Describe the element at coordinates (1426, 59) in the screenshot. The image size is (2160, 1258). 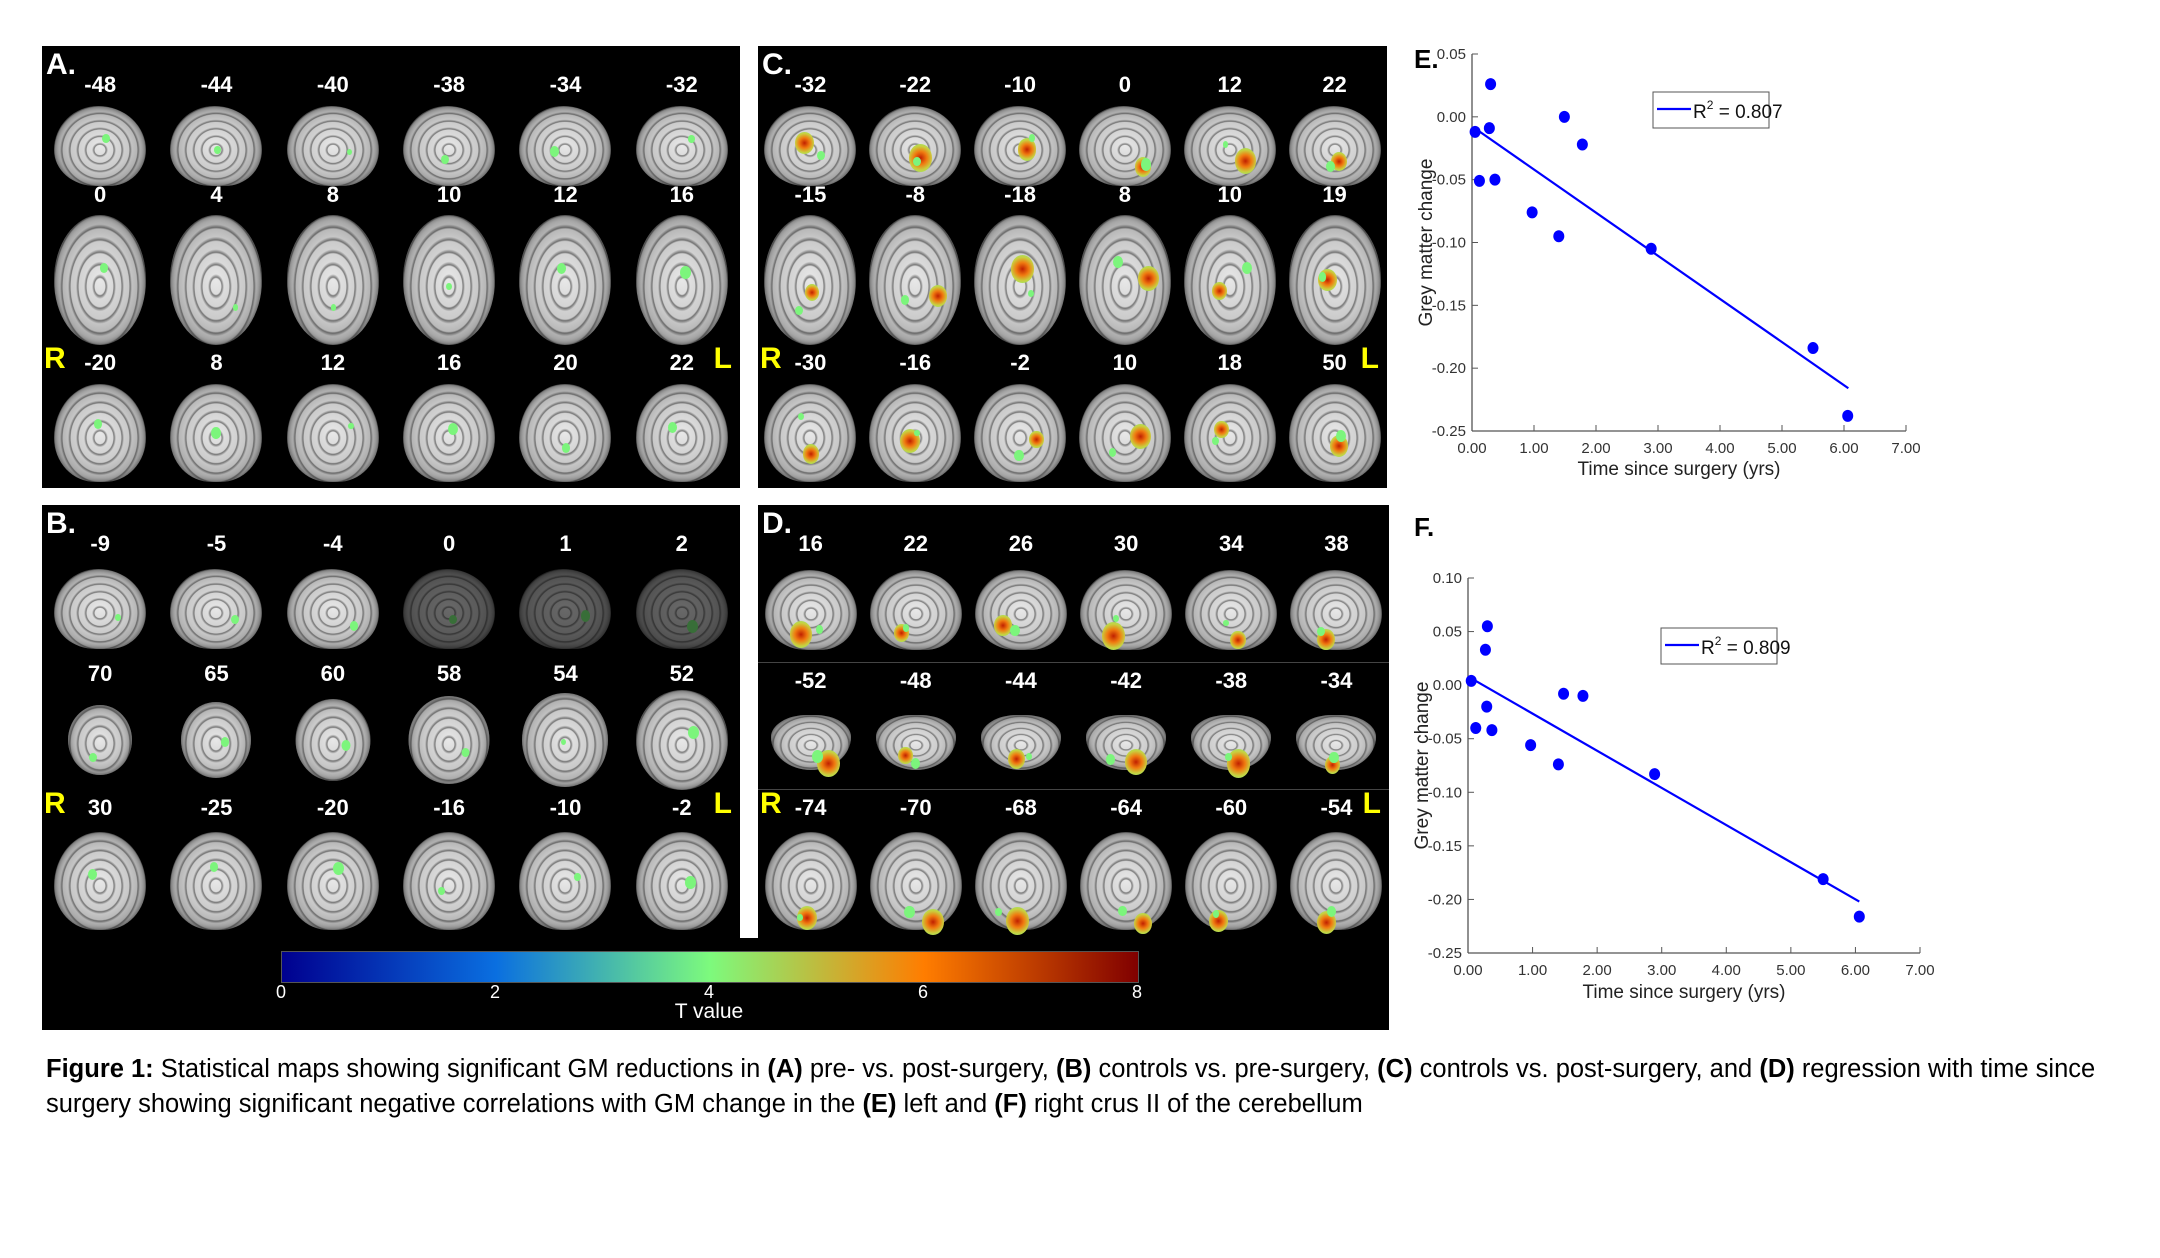
I see `chart-e-letter: E.` at that location.